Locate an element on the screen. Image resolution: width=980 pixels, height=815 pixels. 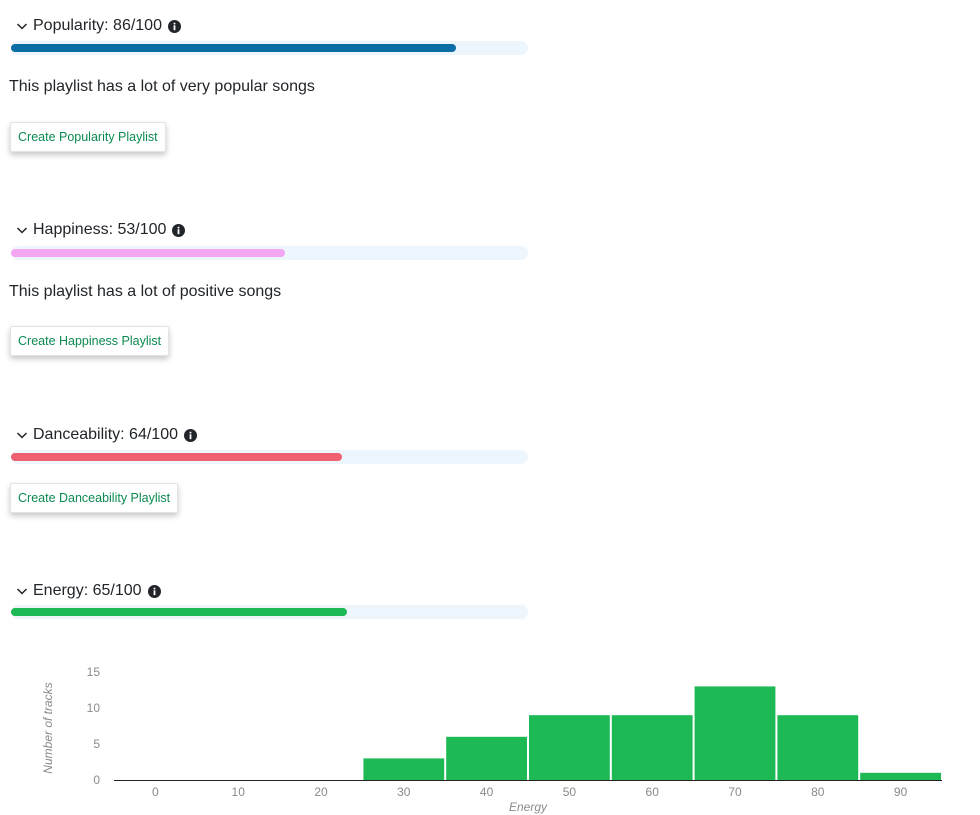
x-tick-label: 0 is located at coordinates (155, 792).